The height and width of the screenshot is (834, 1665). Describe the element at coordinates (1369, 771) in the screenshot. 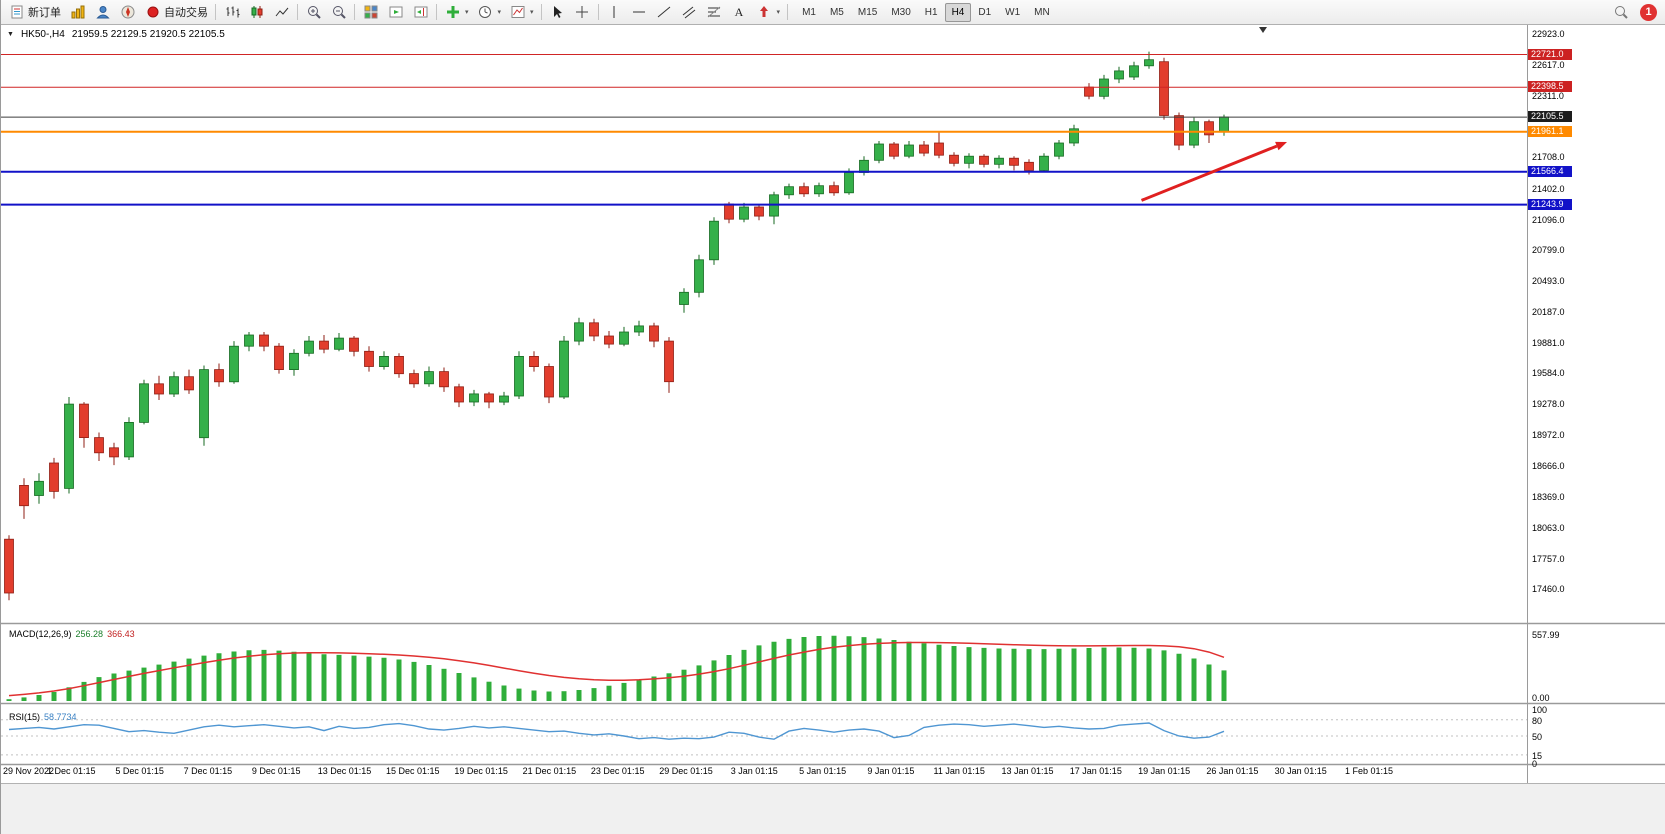

I see `date-axis-label: 1 Feb 01:15` at that location.